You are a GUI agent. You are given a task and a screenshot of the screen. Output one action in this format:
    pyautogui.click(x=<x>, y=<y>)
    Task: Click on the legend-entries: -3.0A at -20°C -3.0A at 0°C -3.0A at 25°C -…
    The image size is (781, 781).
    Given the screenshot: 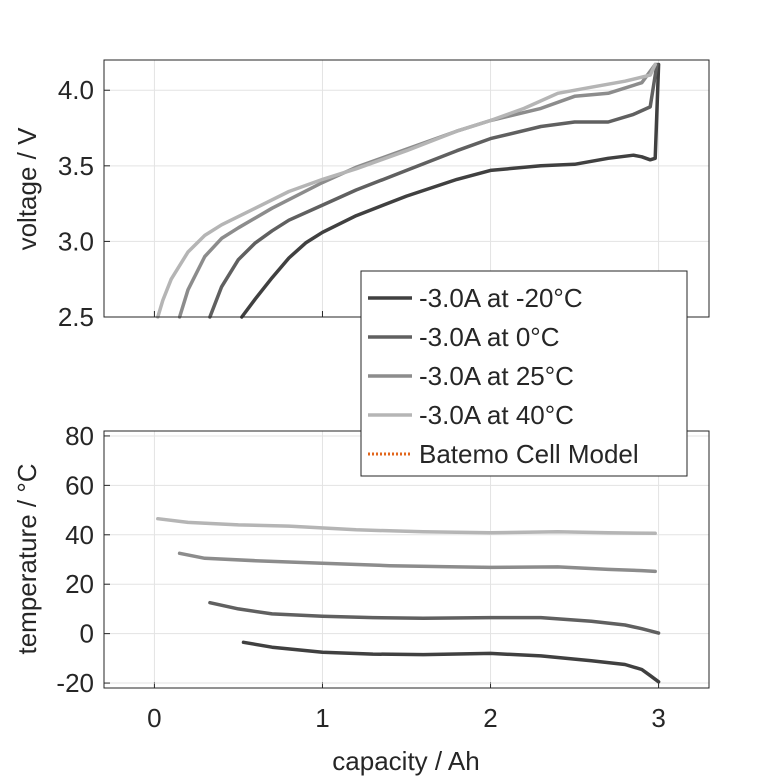 What is the action you would take?
    pyautogui.click(x=503, y=376)
    